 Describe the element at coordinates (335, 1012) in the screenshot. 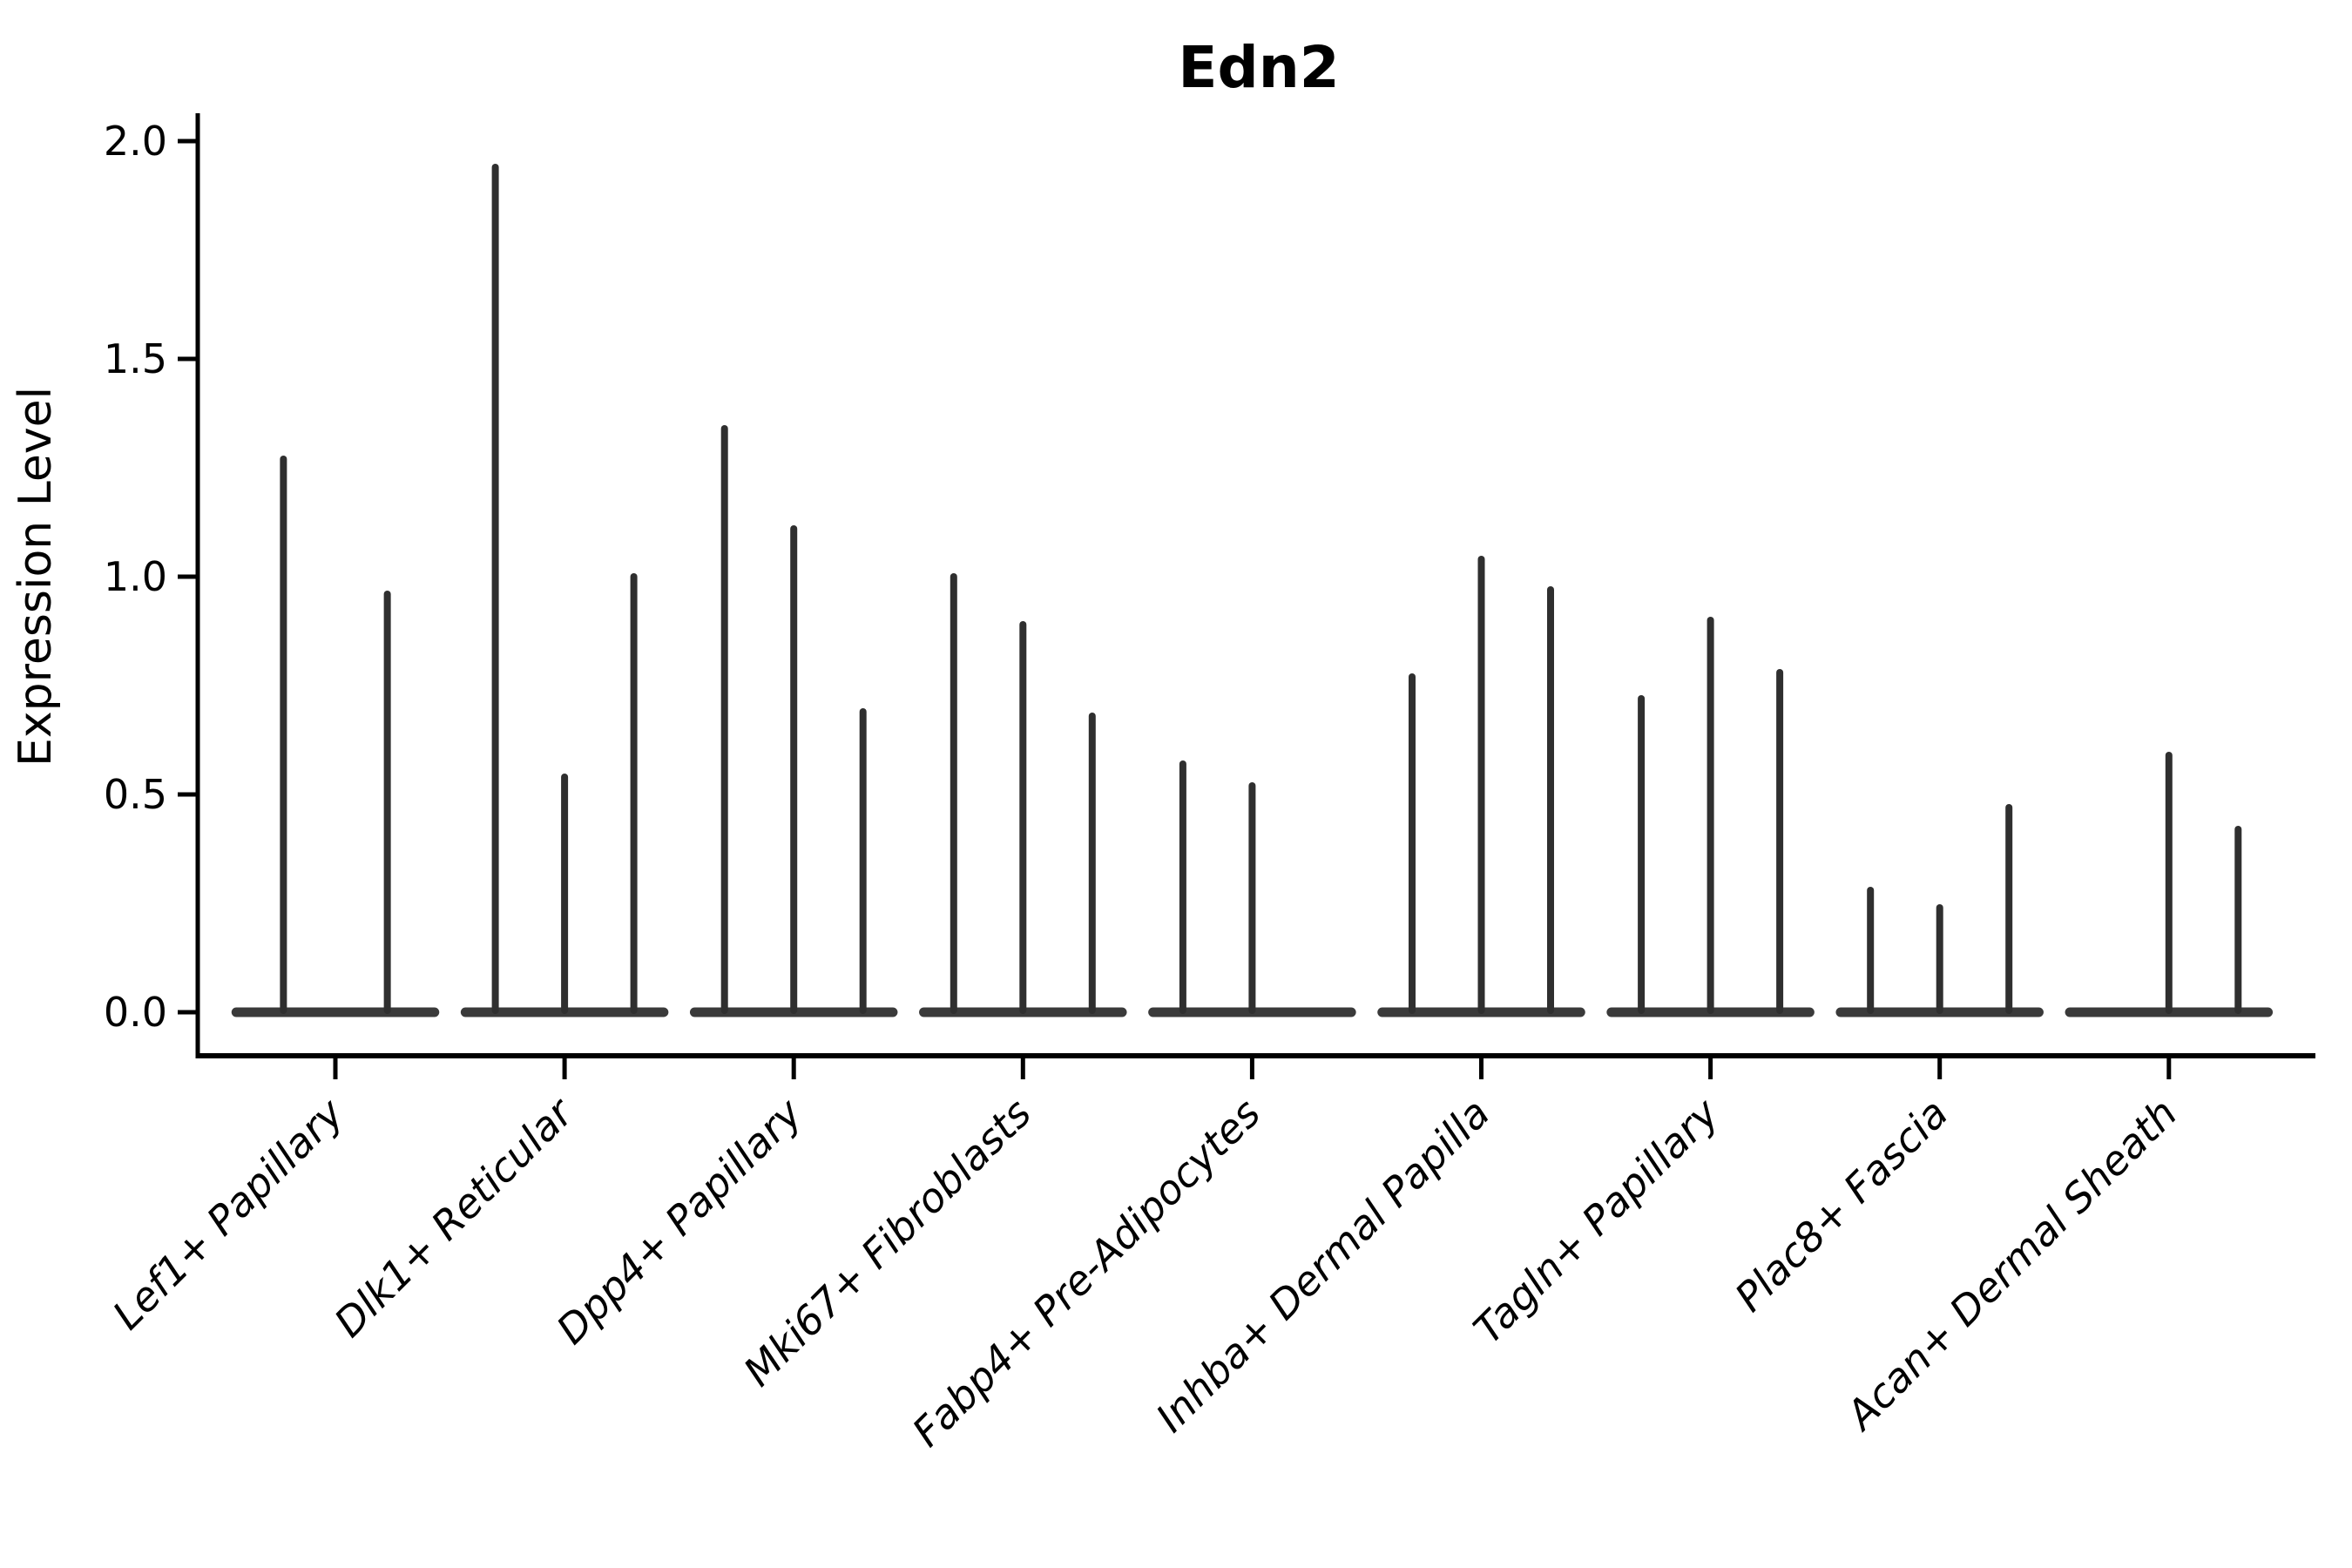

I see `violin-baseline` at that location.